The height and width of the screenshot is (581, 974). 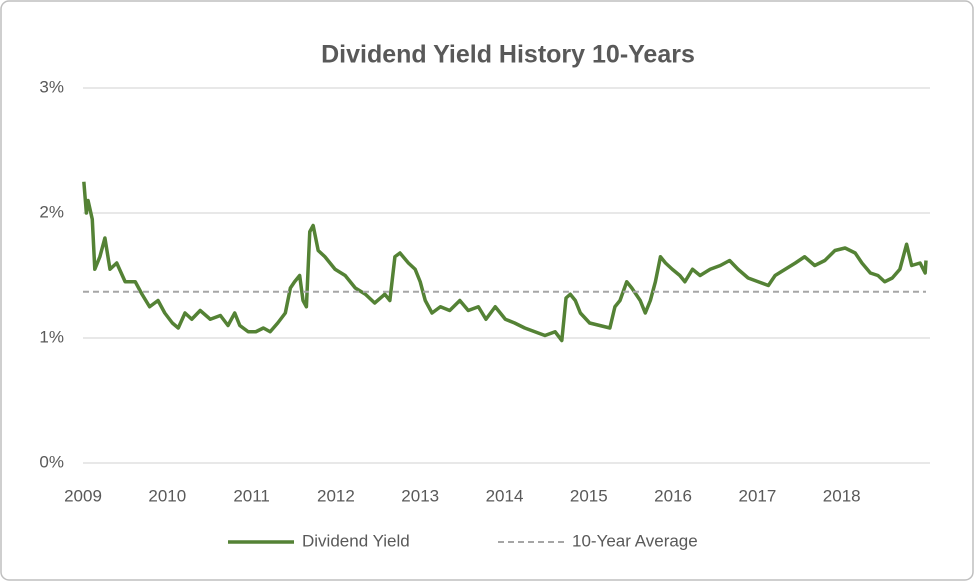 What do you see at coordinates (336, 495) in the screenshot?
I see `x-tick-label: 2012` at bounding box center [336, 495].